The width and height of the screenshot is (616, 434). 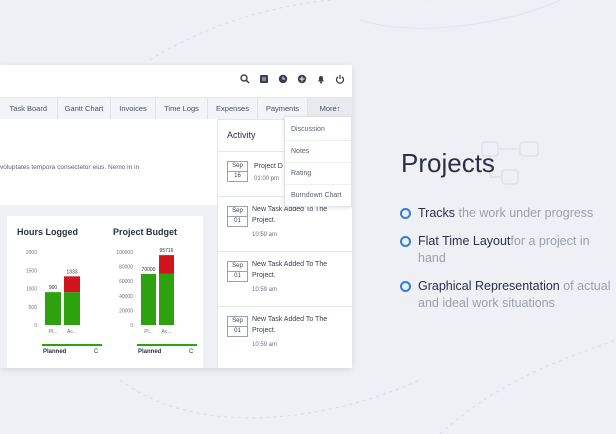 I want to click on hours-logged-title: Hours Logged, so click(x=47, y=232).